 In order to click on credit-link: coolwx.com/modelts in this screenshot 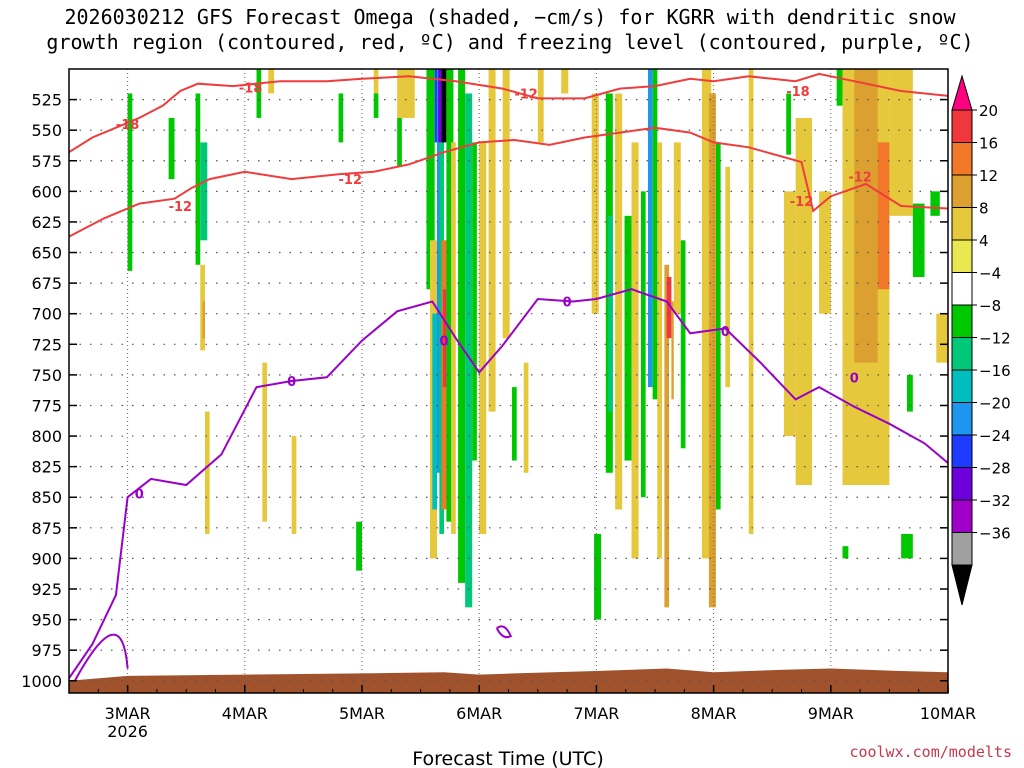, I will do `click(930, 752)`.